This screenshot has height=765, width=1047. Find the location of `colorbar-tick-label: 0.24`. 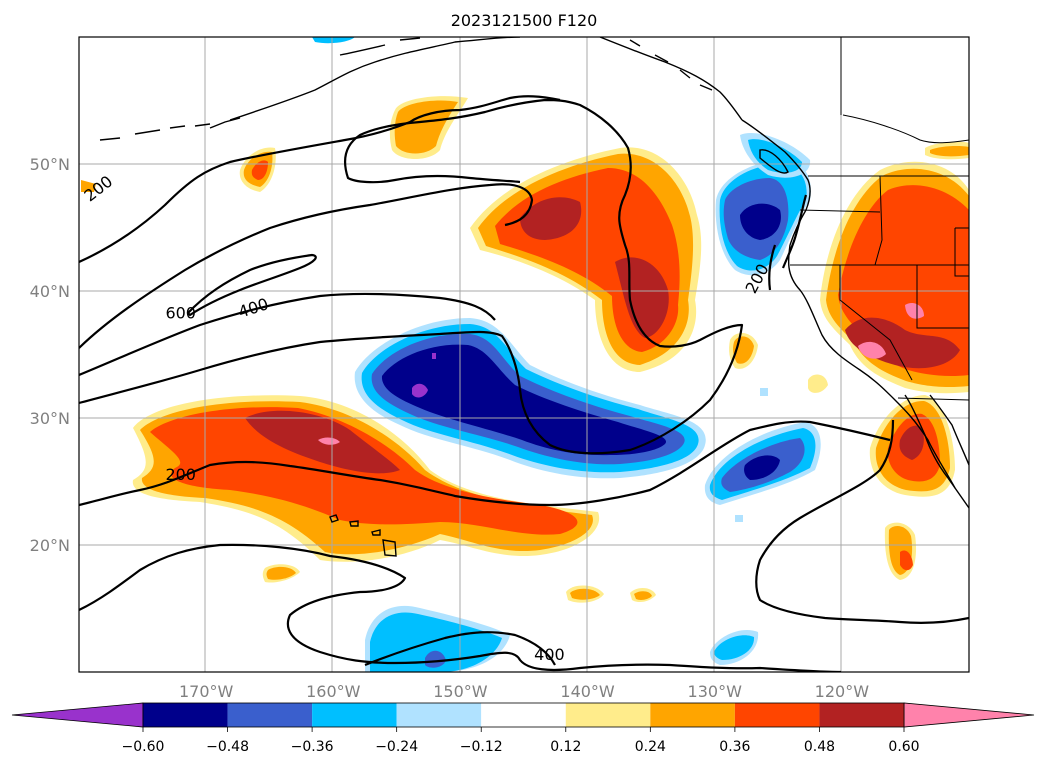

colorbar-tick-label: 0.24 is located at coordinates (650, 747).